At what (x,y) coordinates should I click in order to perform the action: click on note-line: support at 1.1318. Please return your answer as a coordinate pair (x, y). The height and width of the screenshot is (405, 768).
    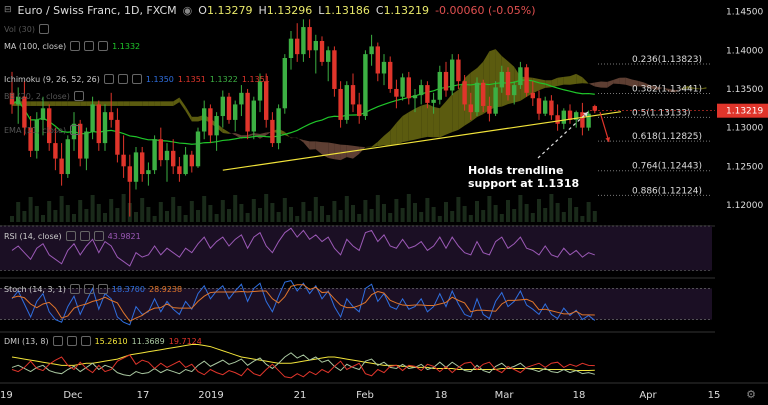
    Looking at the image, I should click on (524, 183).